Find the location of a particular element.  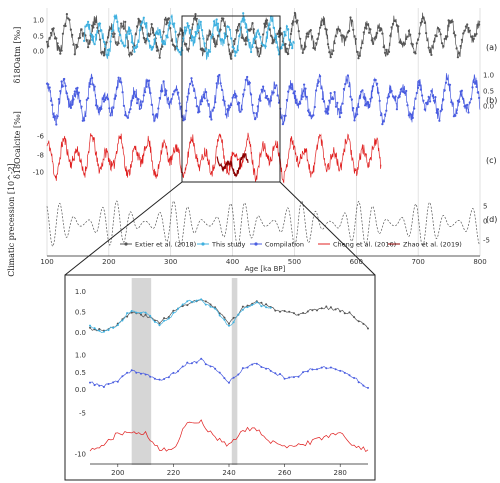

panel-label-c: (c) is located at coordinates (491, 160).